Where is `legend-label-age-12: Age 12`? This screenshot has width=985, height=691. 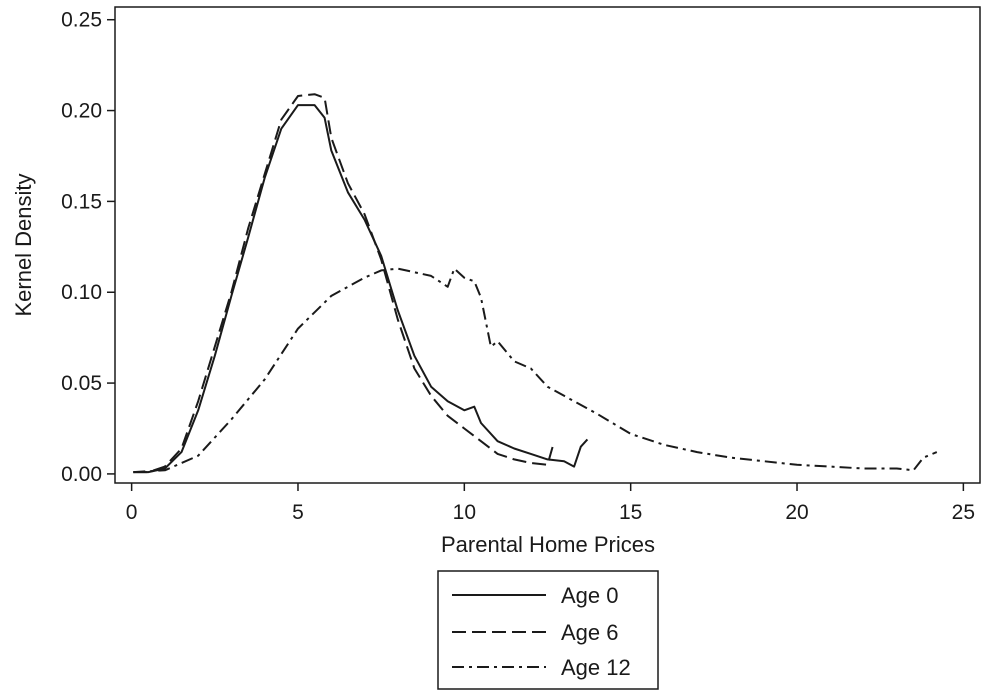 legend-label-age-12: Age 12 is located at coordinates (596, 667).